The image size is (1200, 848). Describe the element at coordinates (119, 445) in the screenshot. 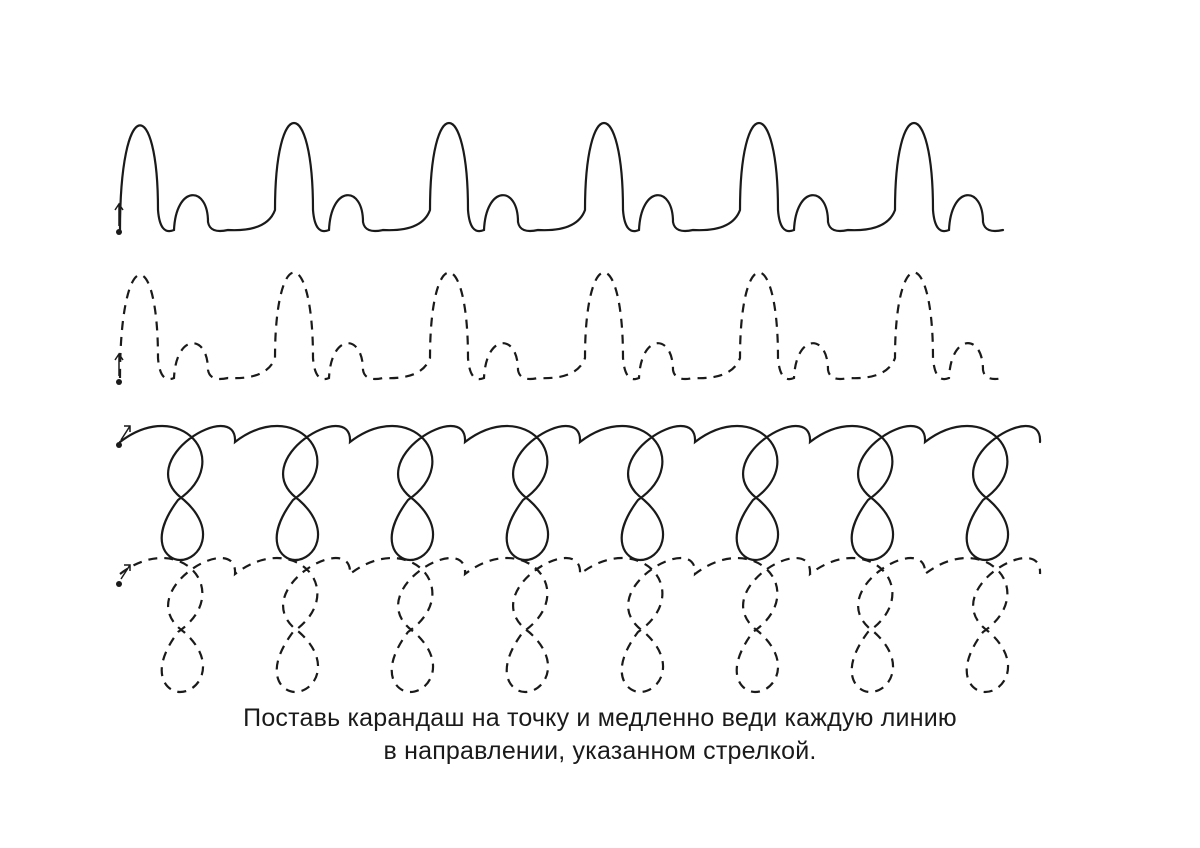

I see `row3-start-dot` at that location.